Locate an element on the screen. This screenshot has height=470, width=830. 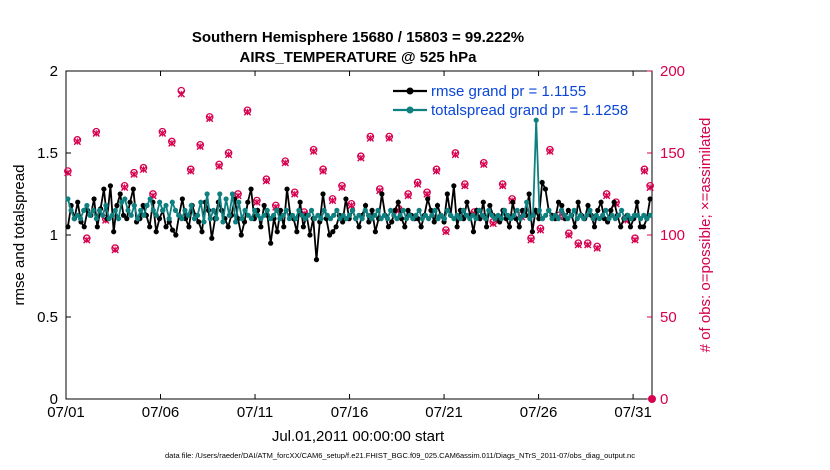
y-axis-left-ticks: 0 0.5 1 1.5 2 is located at coordinates (54, 235).